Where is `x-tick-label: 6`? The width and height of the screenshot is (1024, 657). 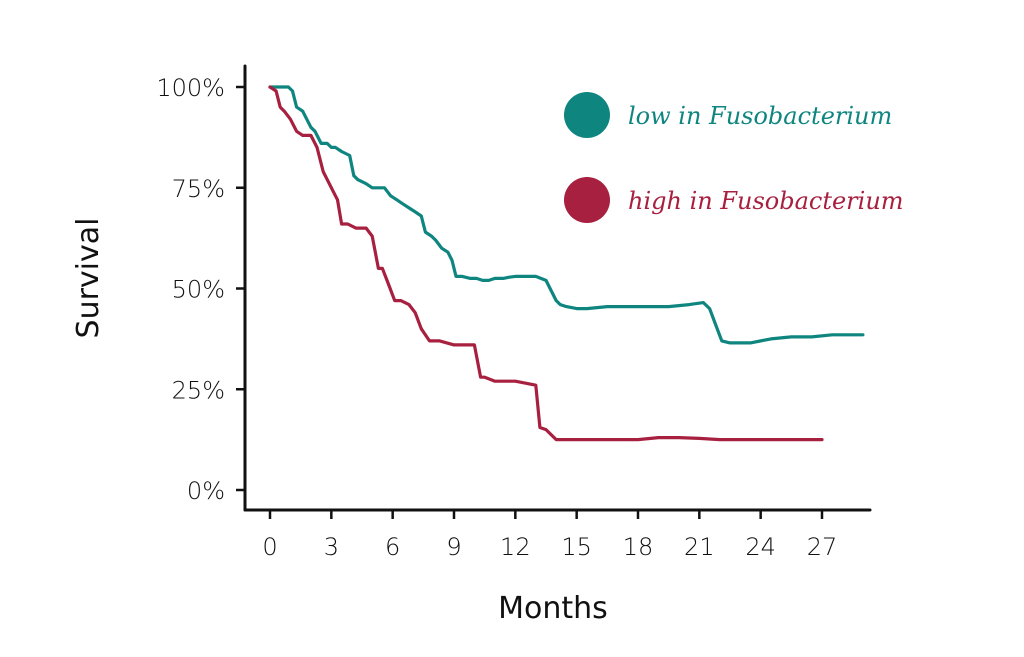
x-tick-label: 6 is located at coordinates (392, 547).